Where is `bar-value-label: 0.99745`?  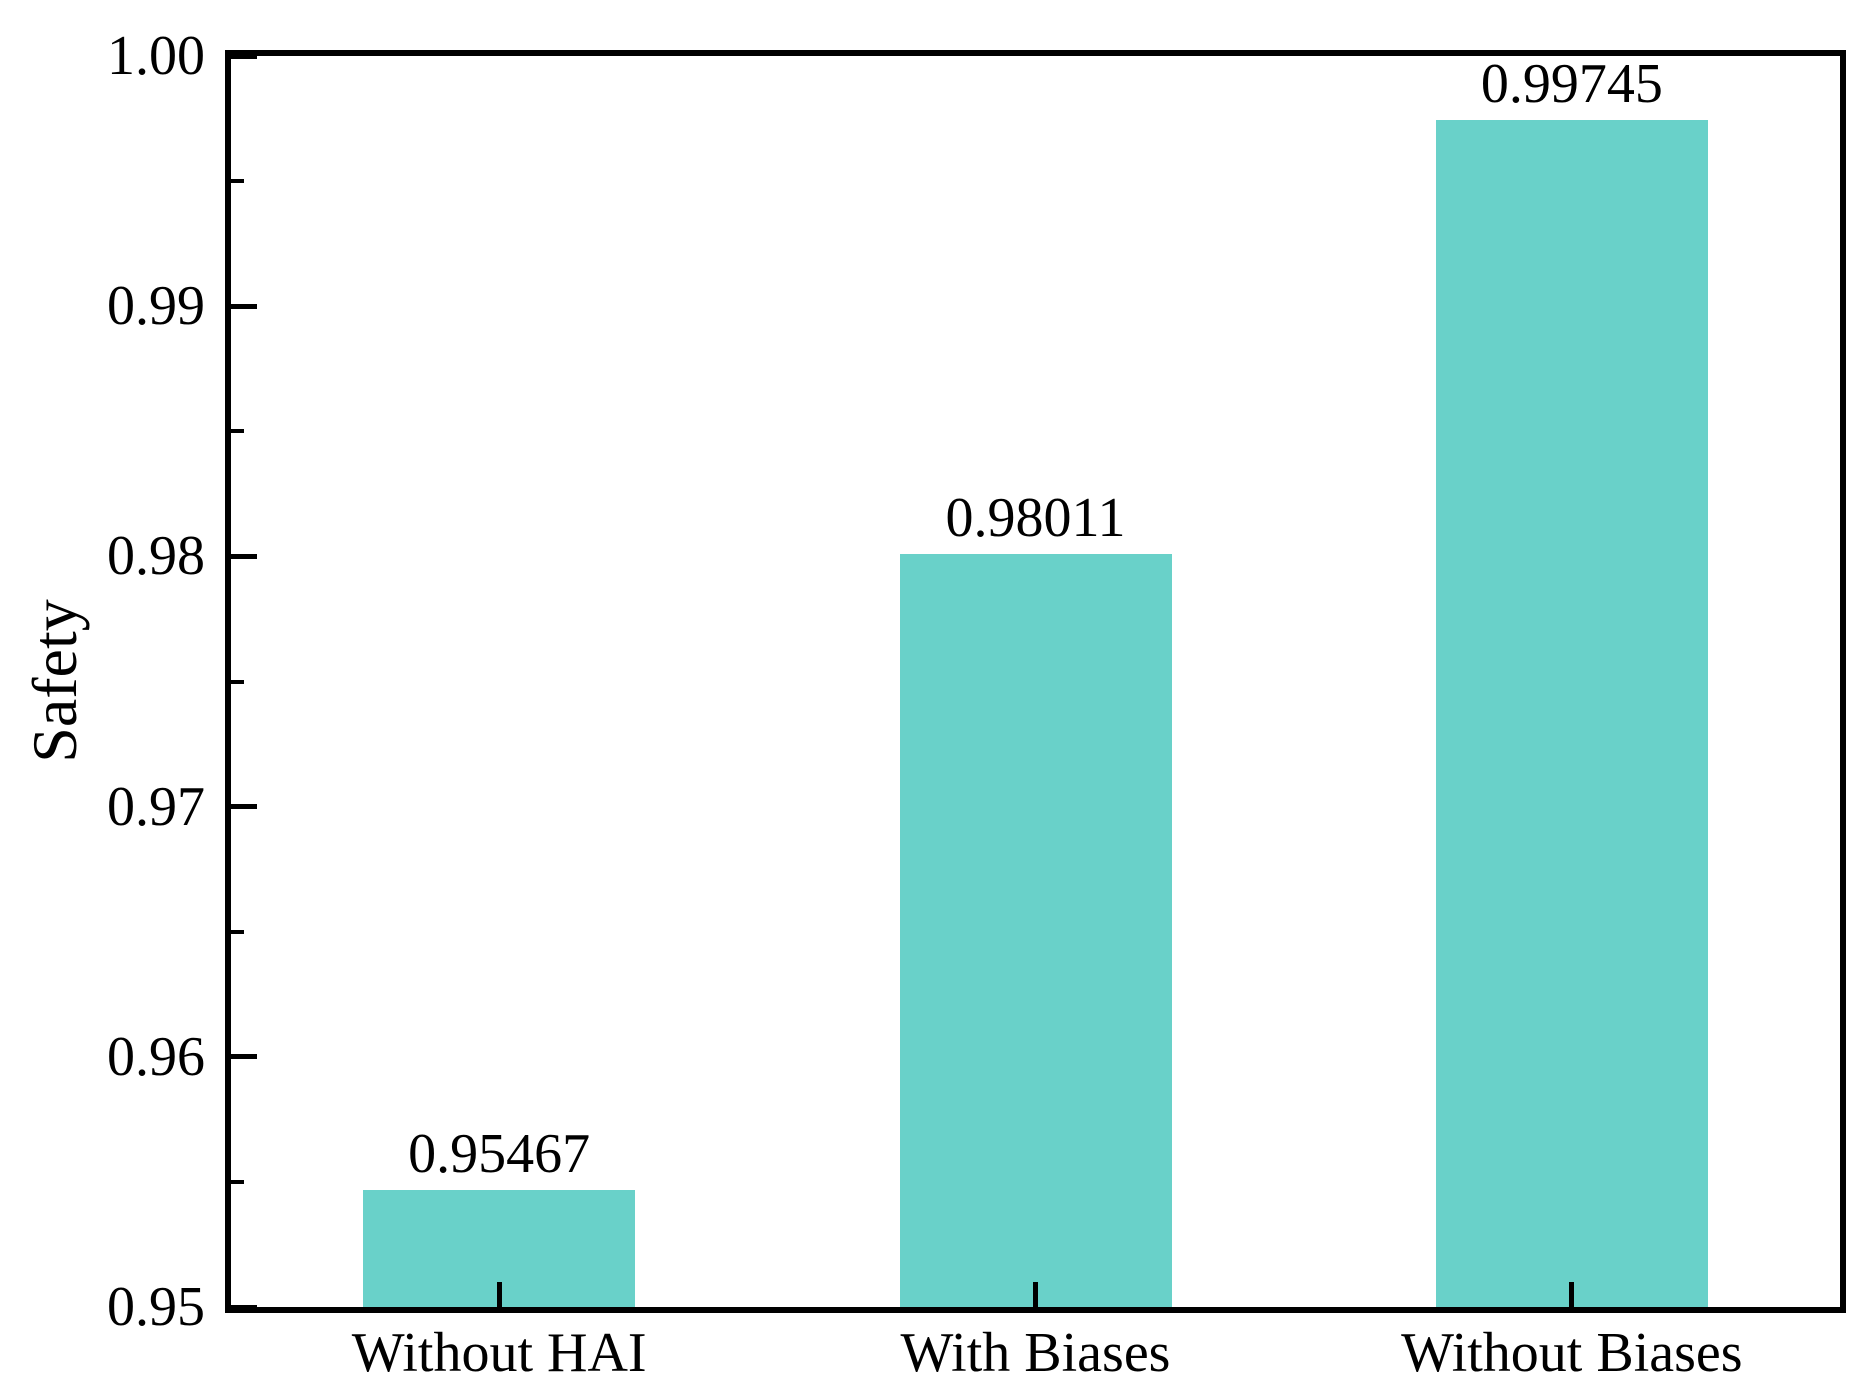
bar-value-label: 0.99745 is located at coordinates (1571, 83).